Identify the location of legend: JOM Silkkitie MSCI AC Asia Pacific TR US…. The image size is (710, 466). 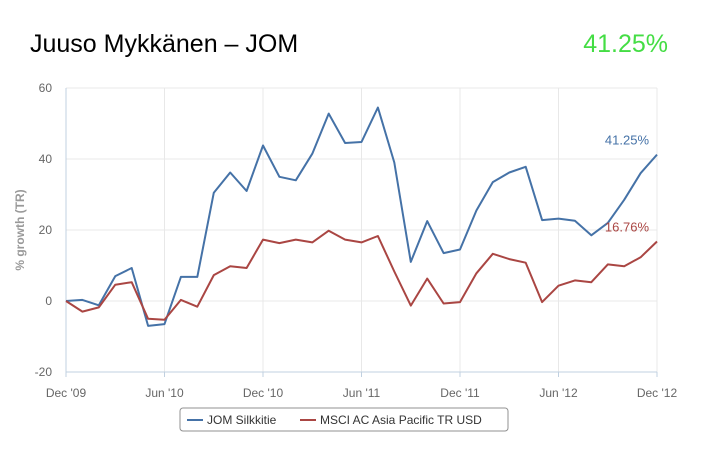
(344, 419).